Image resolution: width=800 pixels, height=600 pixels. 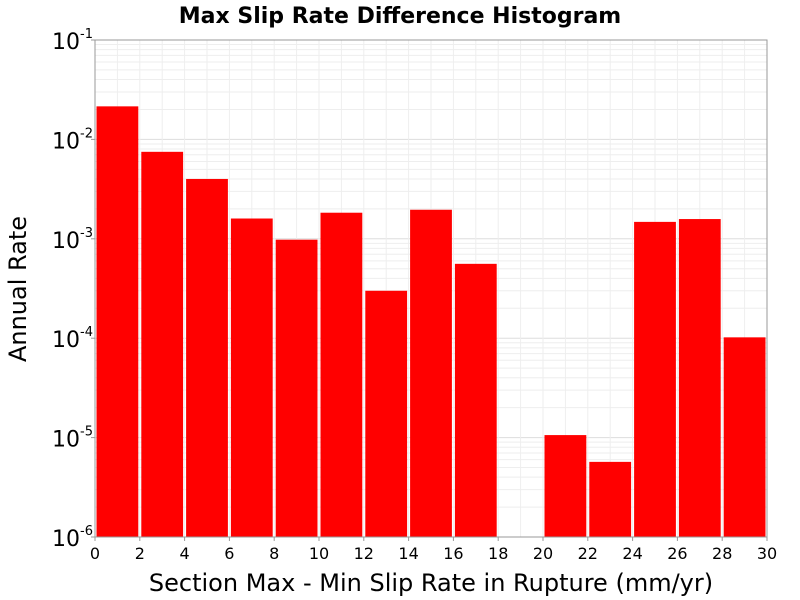 I want to click on x-tick-label: 26, so click(x=677, y=553).